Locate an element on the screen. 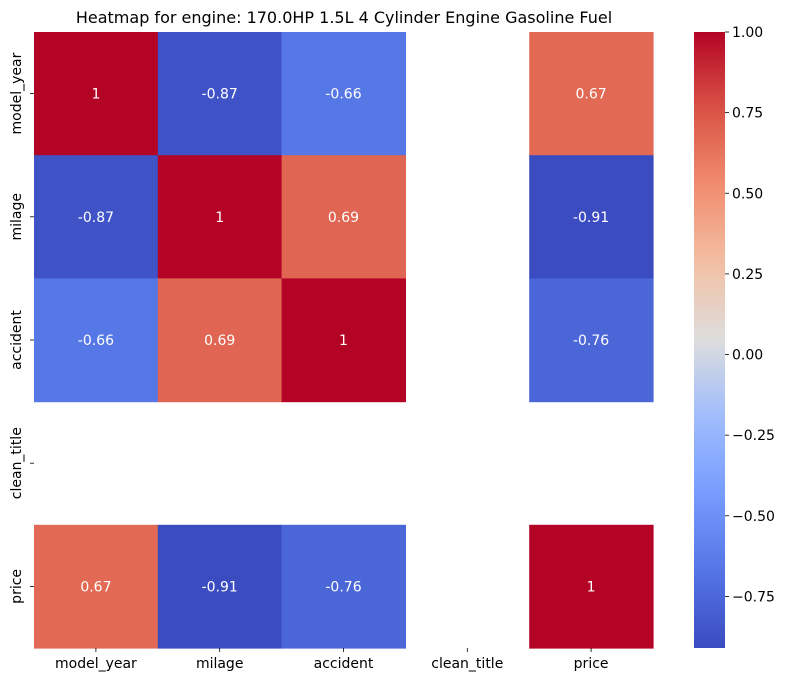  heatmap-cell-model_year-milage is located at coordinates (220, 94).